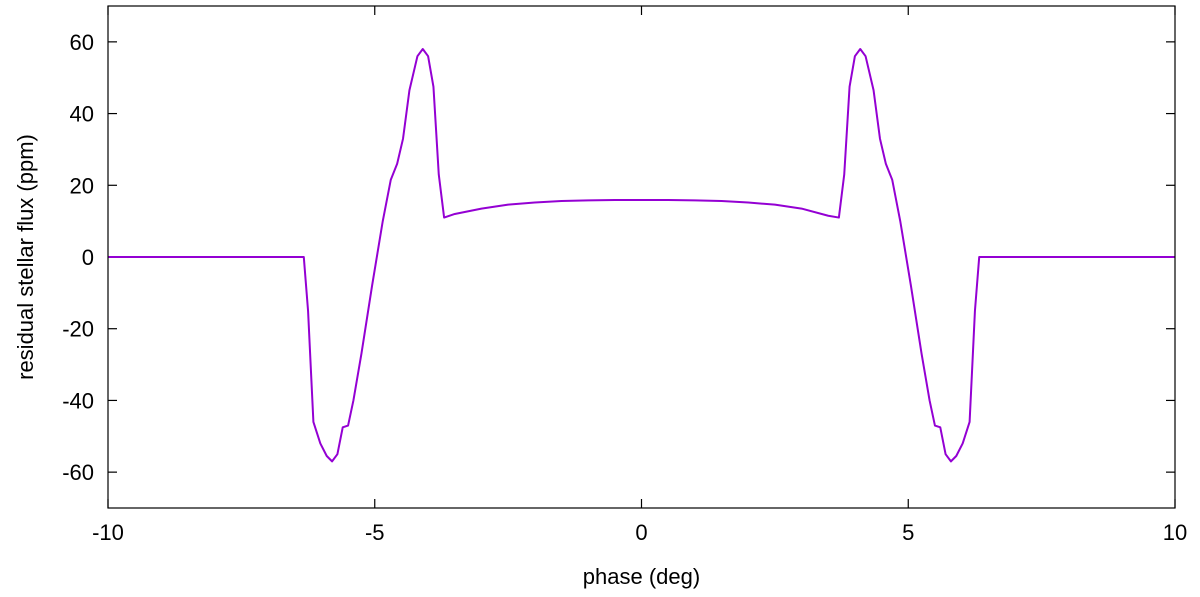 This screenshot has height=597, width=1200. What do you see at coordinates (641, 576) in the screenshot?
I see `x-axis-label: phase (deg)` at bounding box center [641, 576].